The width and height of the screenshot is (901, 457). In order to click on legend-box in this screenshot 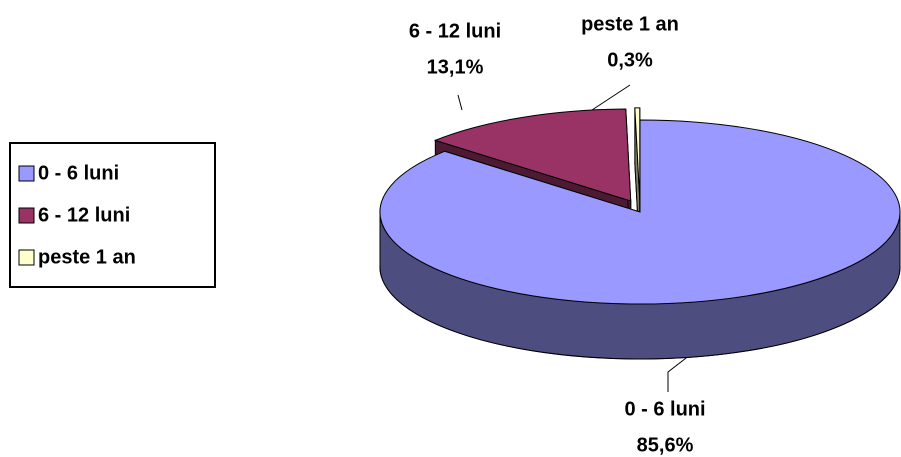, I will do `click(112, 215)`.